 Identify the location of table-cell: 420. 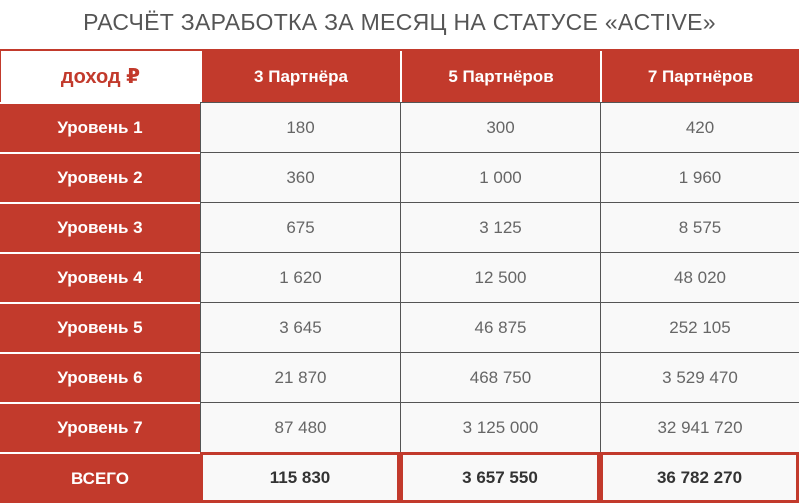
(699, 127).